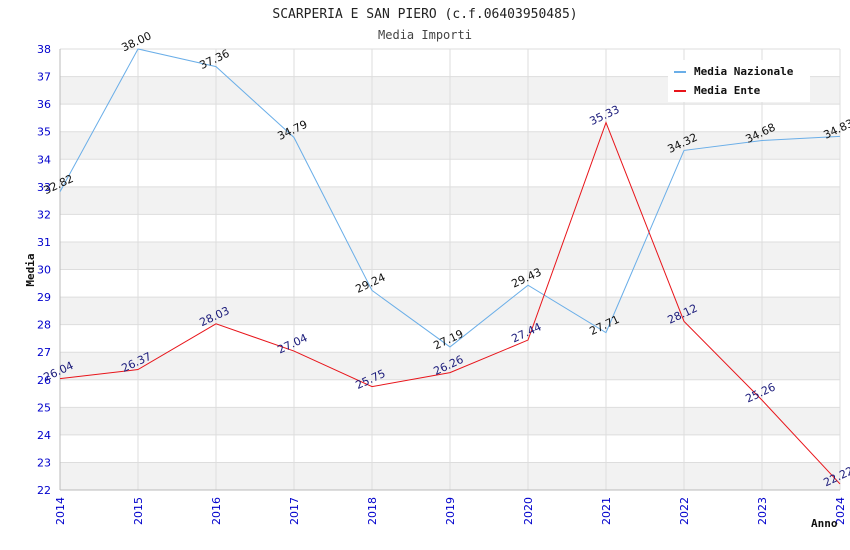 Image resolution: width=850 pixels, height=550 pixels. I want to click on legend: Media Nazionale Media Ente, so click(739, 81).